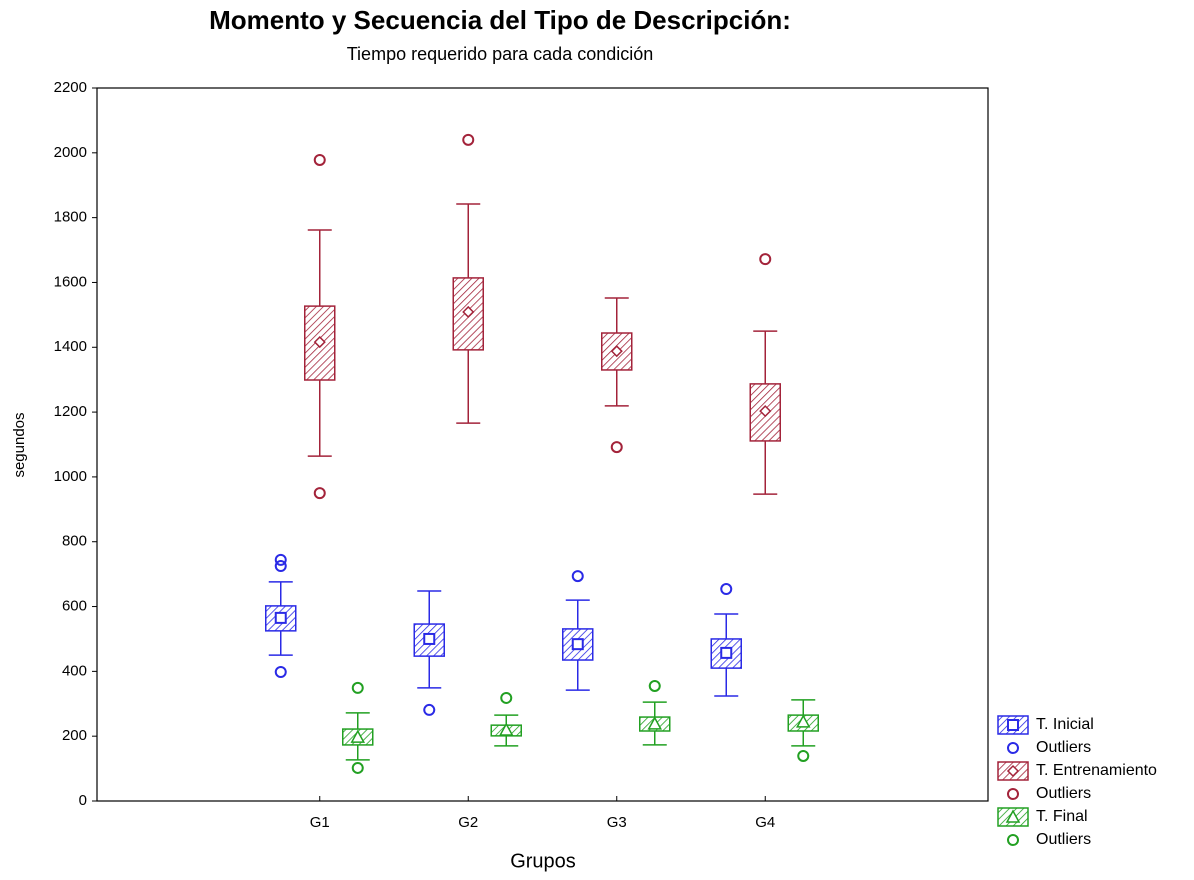 Image resolution: width=1194 pixels, height=880 pixels. What do you see at coordinates (543, 861) in the screenshot?
I see `x-axis-label: Grupos` at bounding box center [543, 861].